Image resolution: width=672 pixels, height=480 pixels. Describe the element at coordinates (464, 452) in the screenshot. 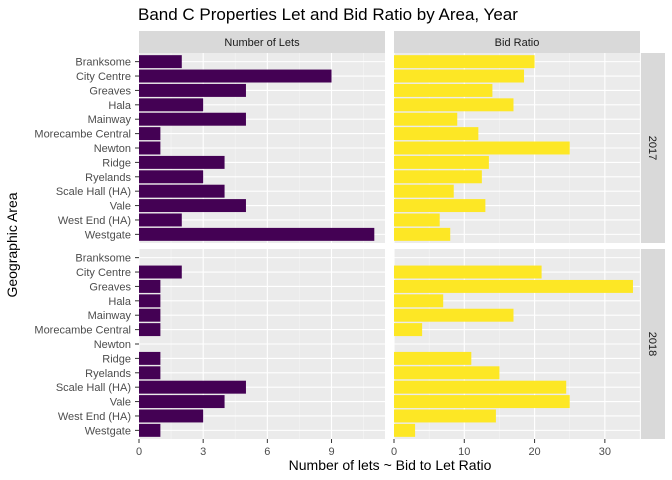

I see `x-tick-label: 10` at that location.